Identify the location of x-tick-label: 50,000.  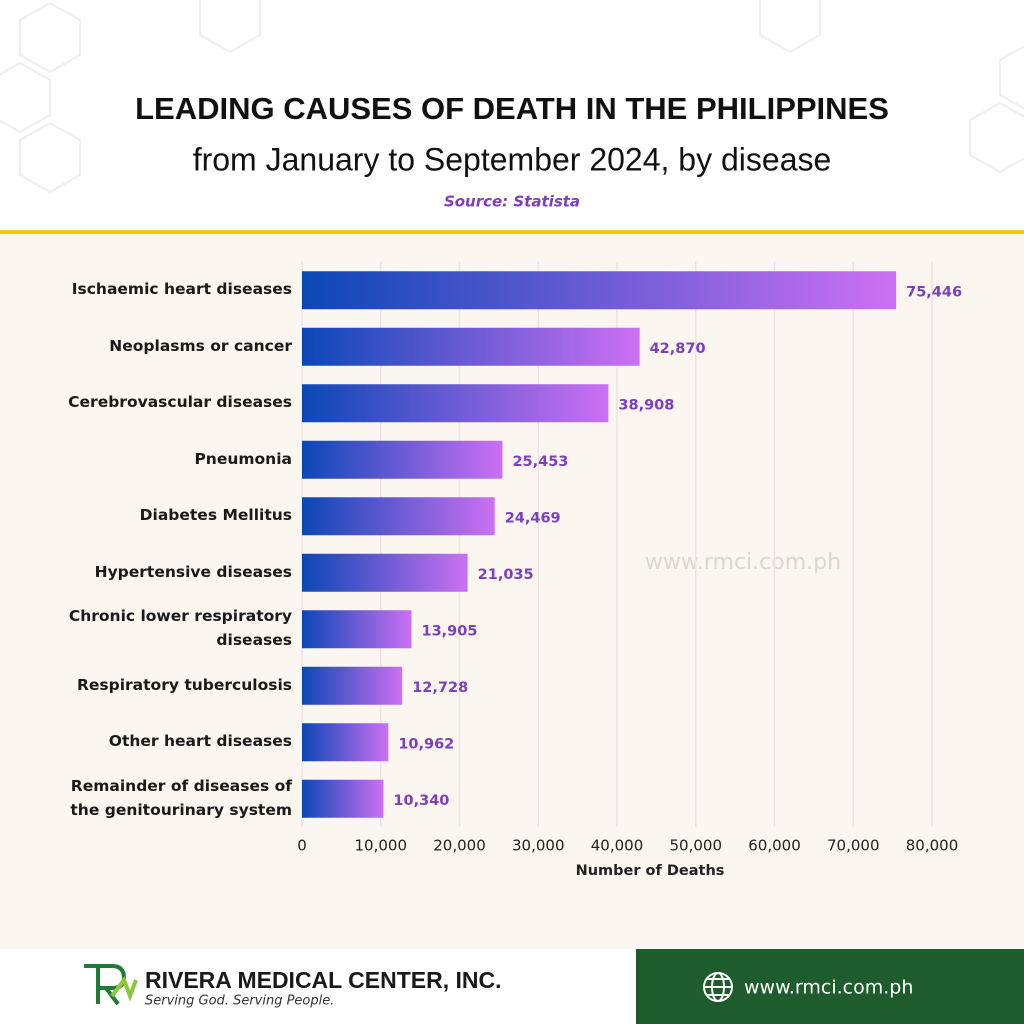
(696, 846).